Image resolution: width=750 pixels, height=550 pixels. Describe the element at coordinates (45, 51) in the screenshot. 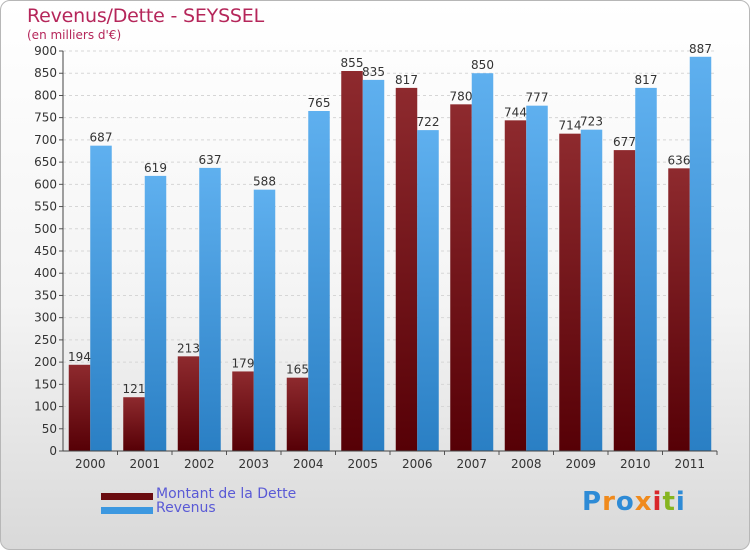

I see `y-tick-label: 900` at that location.